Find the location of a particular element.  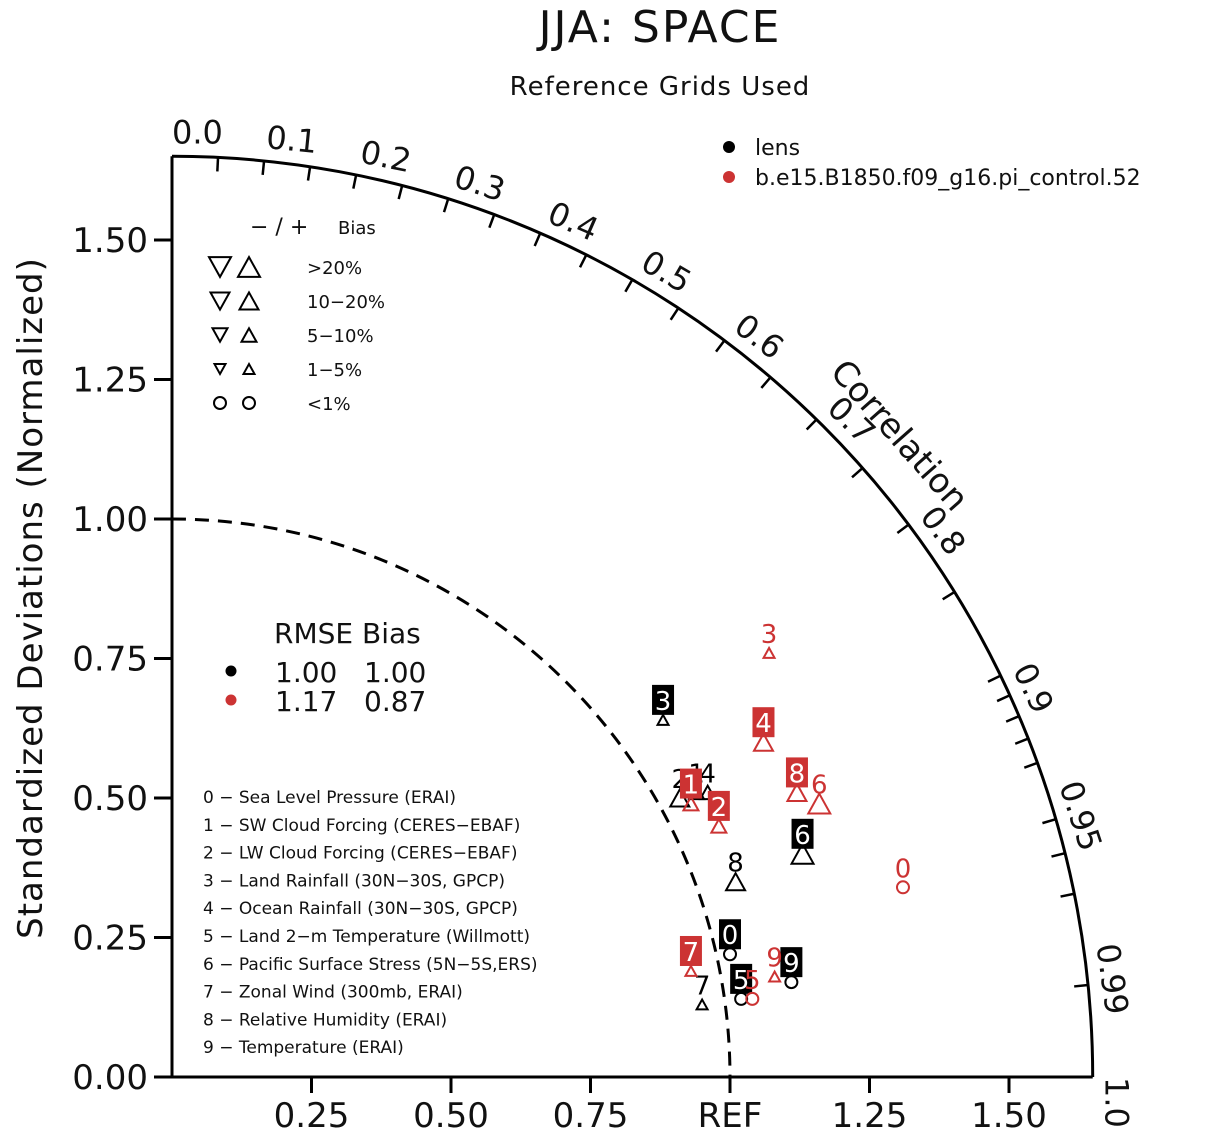

variable-legend-item: 9 − Temperature (ERAI) is located at coordinates (303, 1048).